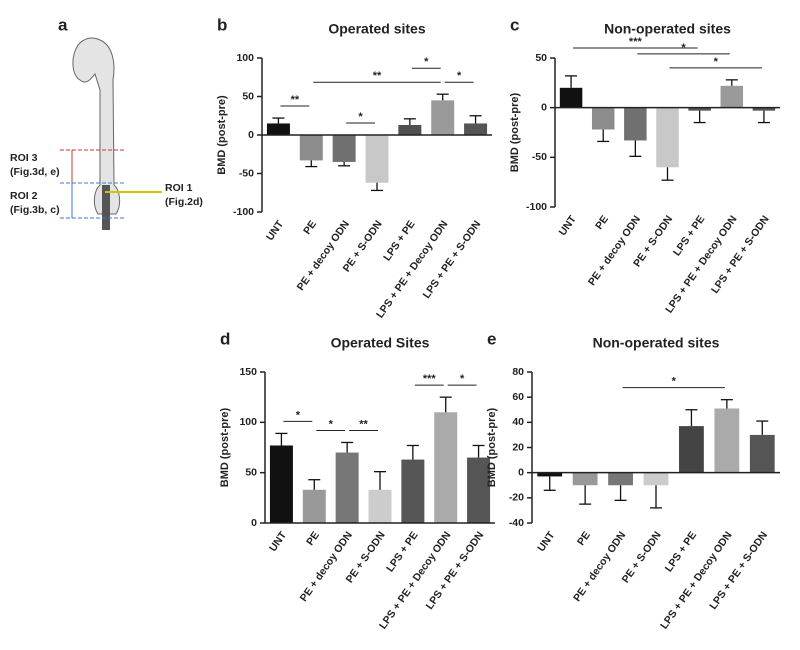 The height and width of the screenshot is (650, 800). I want to click on panel-label: e, so click(491, 338).